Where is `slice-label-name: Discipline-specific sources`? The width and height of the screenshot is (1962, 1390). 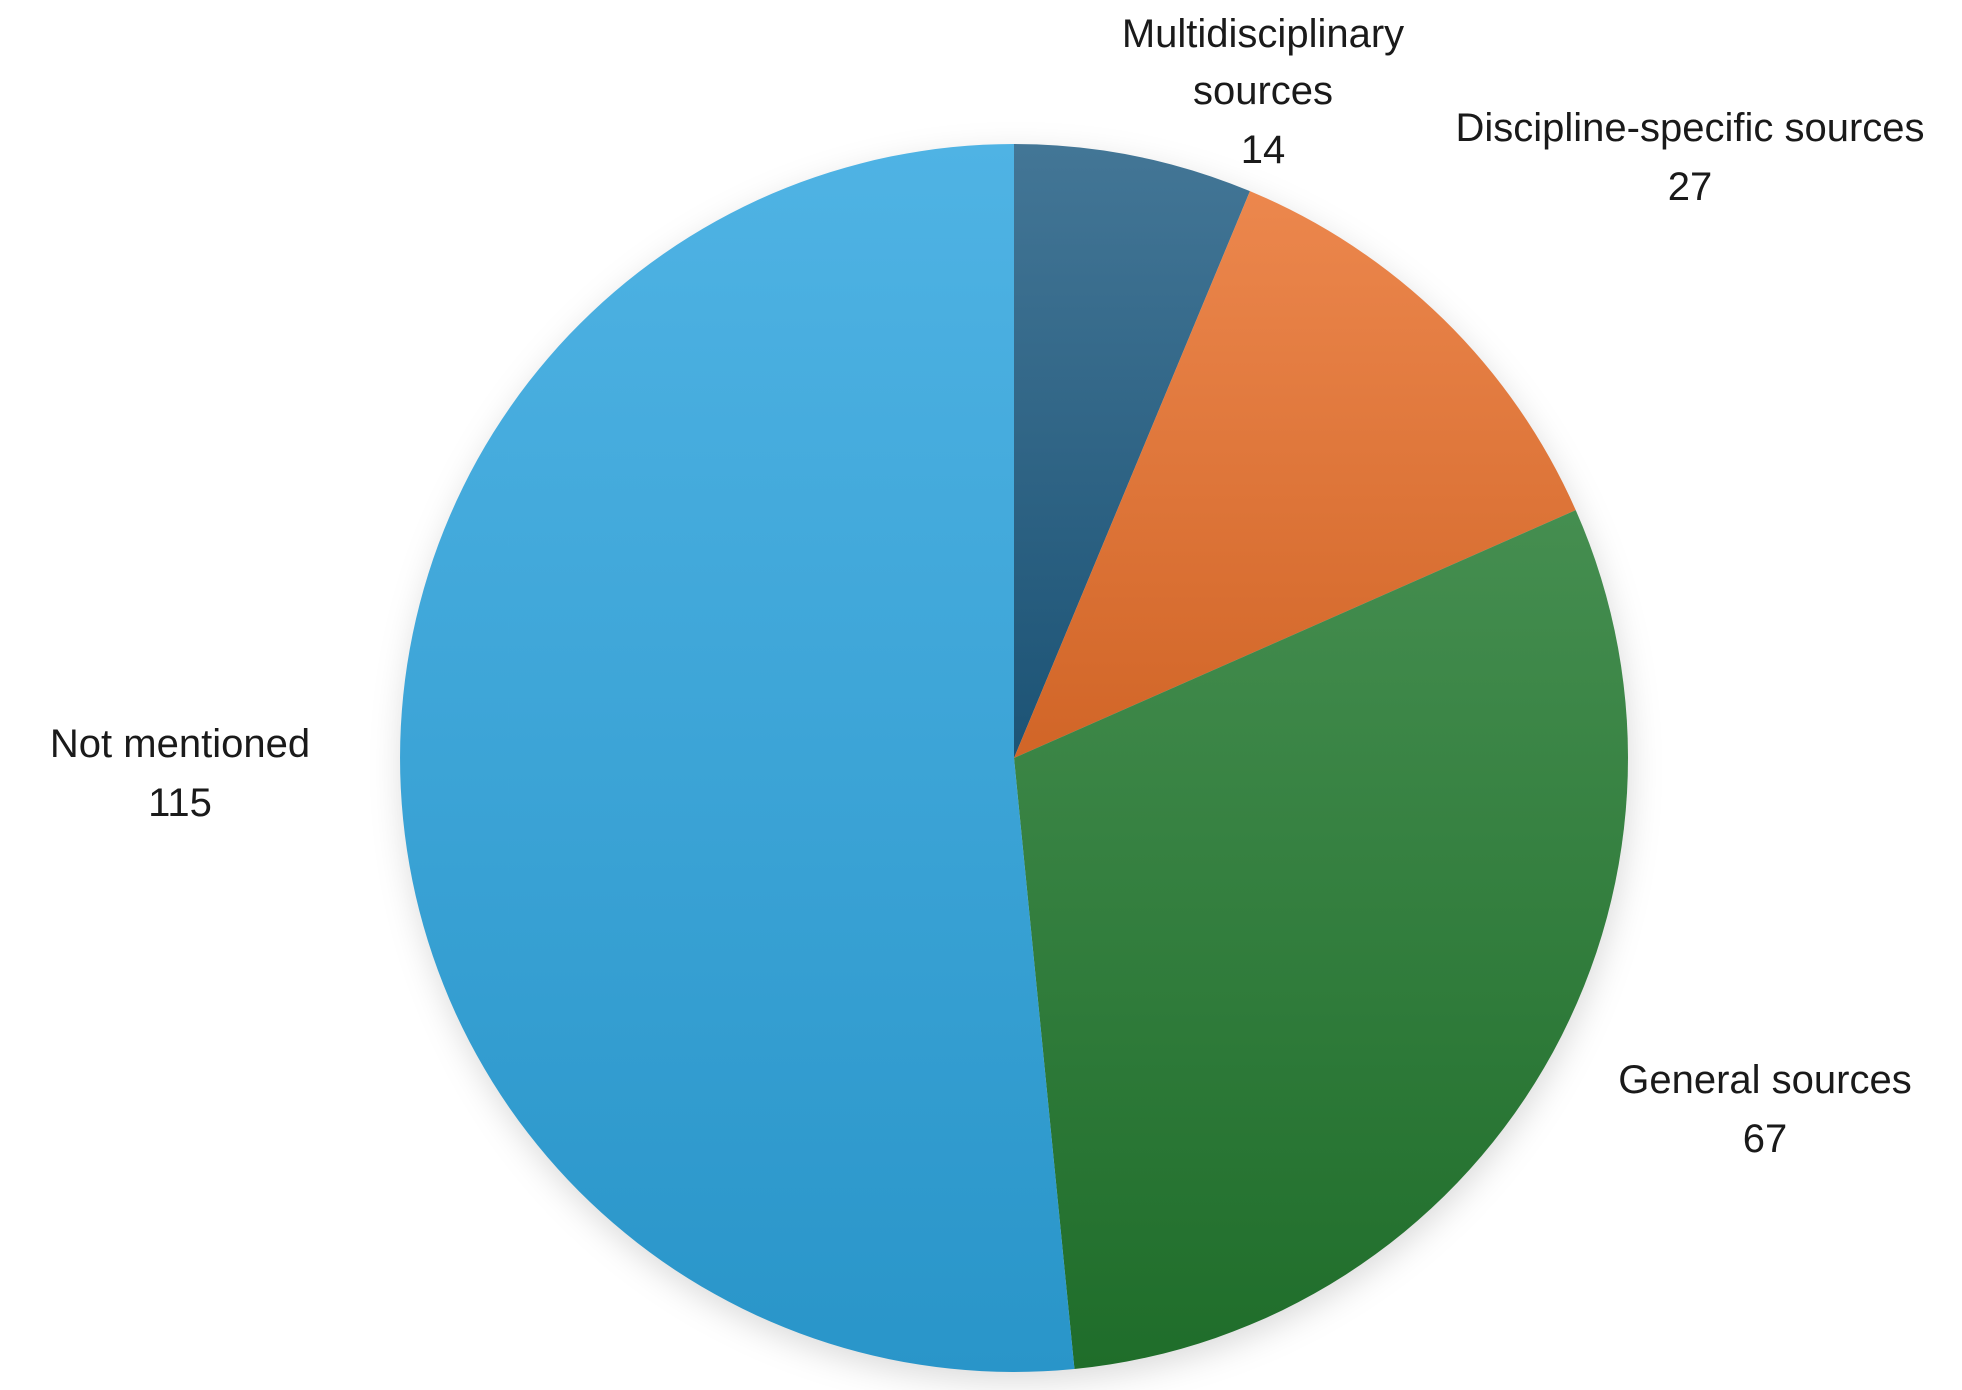
slice-label-name: Discipline-specific sources is located at coordinates (1690, 128).